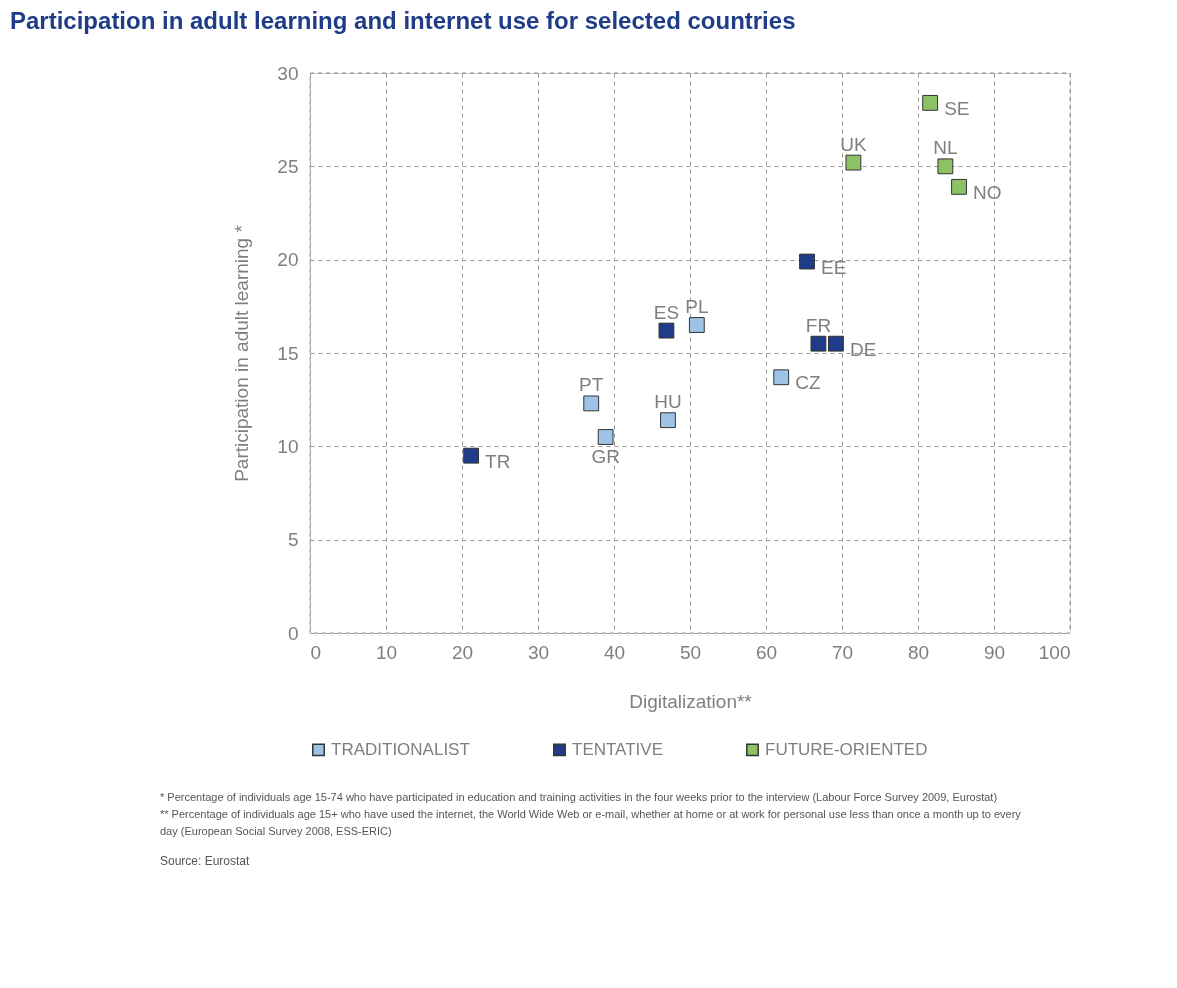  Describe the element at coordinates (605, 456) in the screenshot. I see `data-label: GR` at that location.